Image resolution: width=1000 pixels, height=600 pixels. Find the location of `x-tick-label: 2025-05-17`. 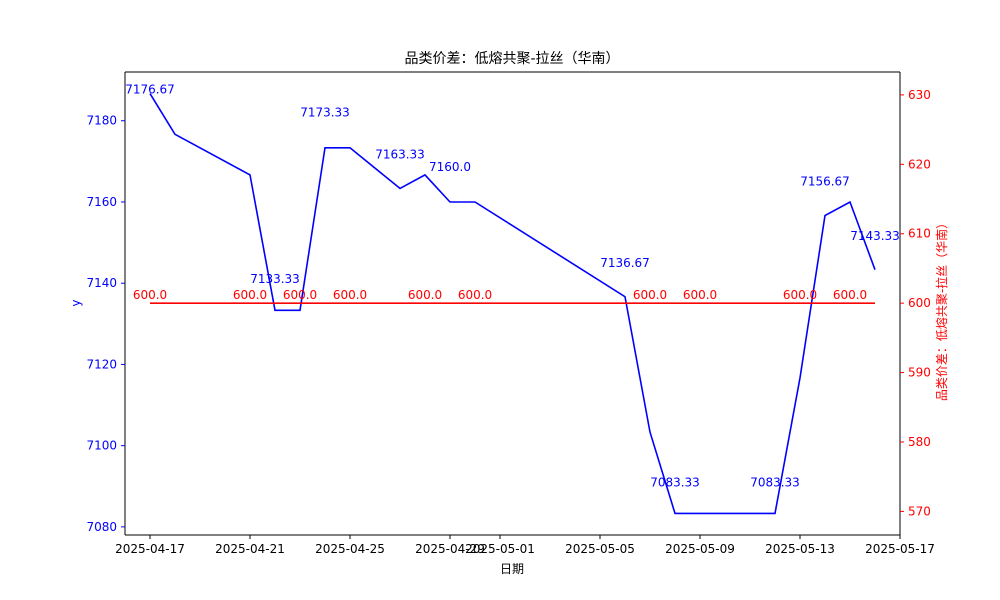

x-tick-label: 2025-05-17 is located at coordinates (900, 549).